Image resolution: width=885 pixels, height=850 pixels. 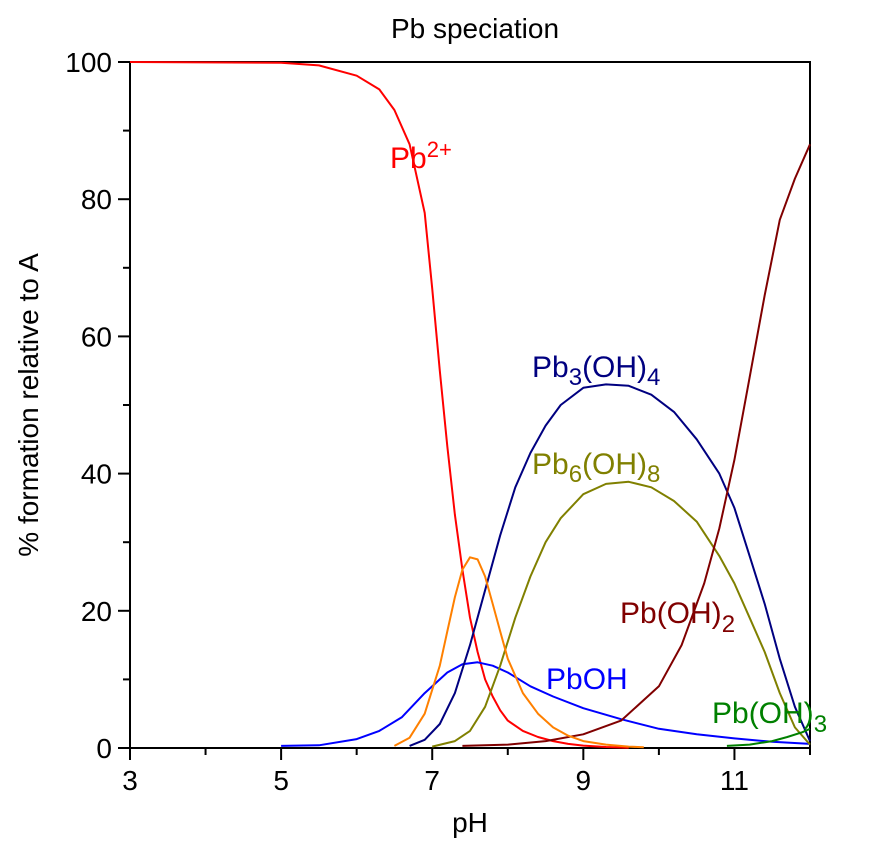 What do you see at coordinates (104, 748) in the screenshot?
I see `y-tick-label: 0` at bounding box center [104, 748].